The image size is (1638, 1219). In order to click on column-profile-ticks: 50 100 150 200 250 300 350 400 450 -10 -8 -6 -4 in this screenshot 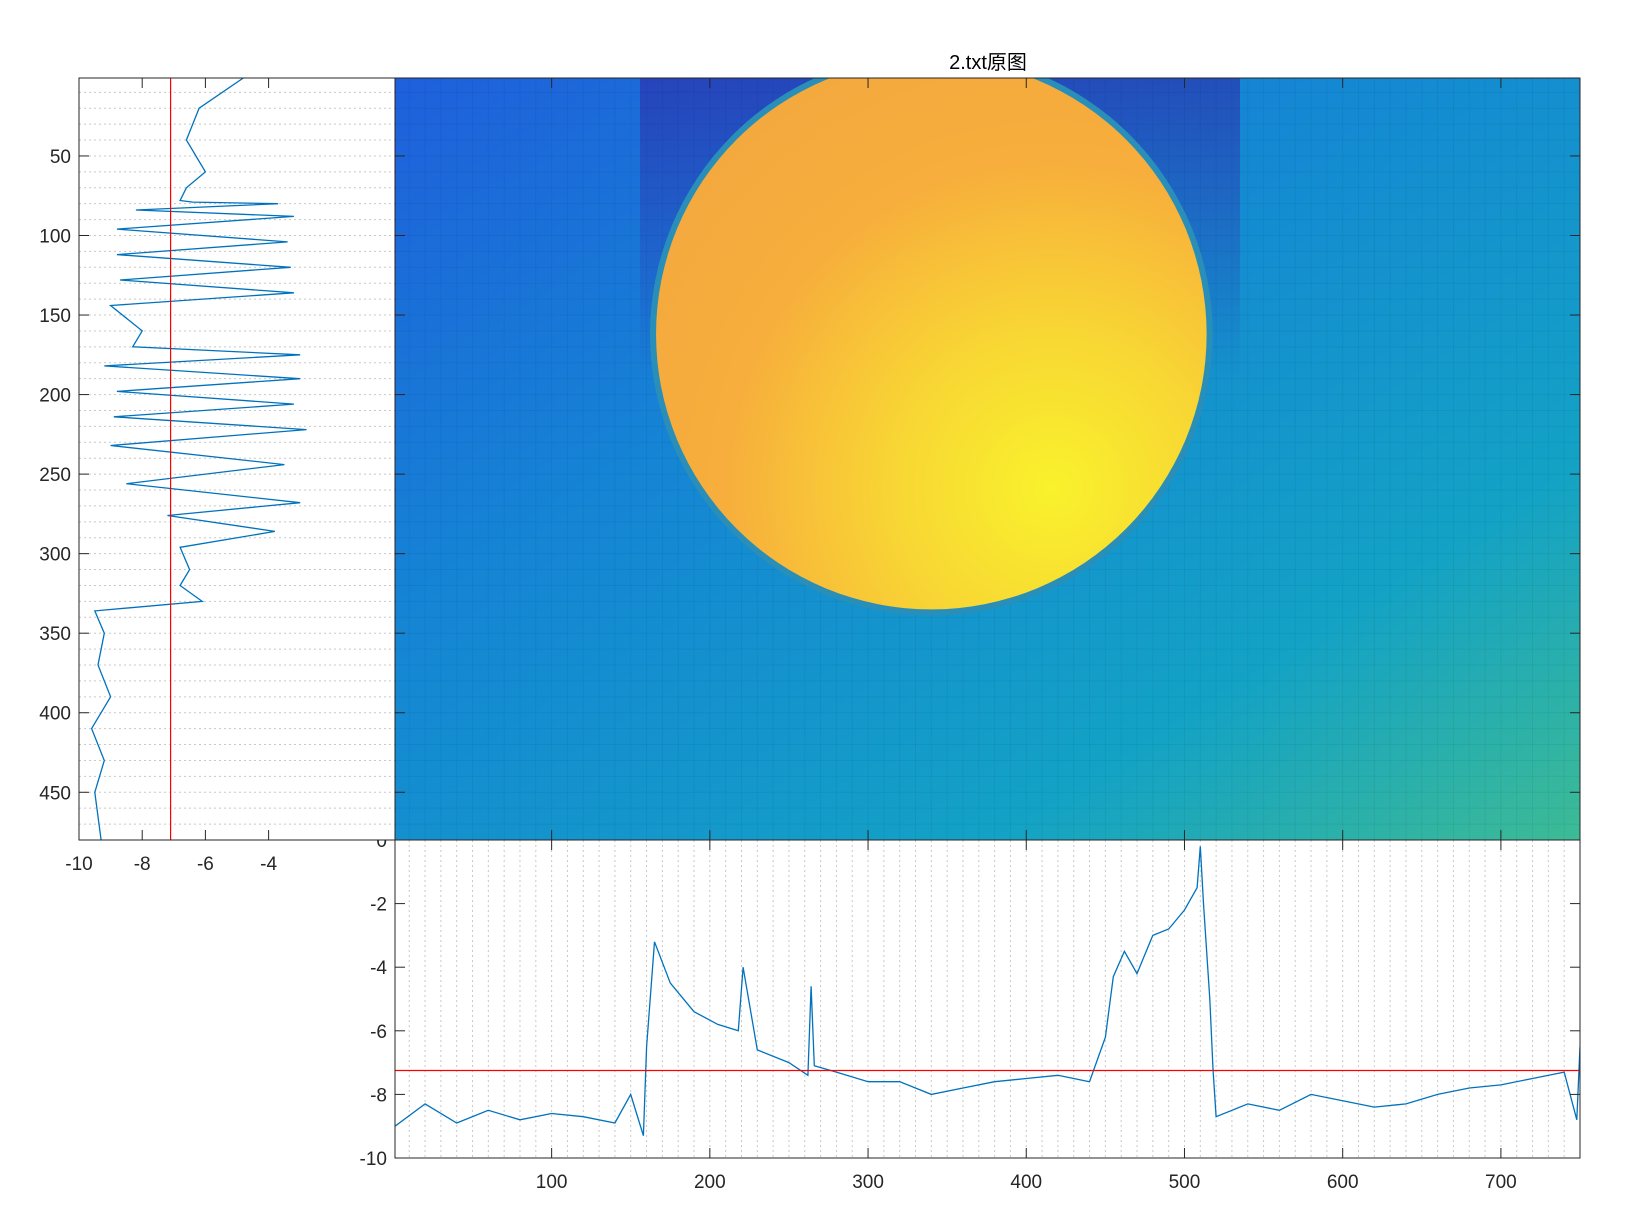, I will do `click(158, 476)`.